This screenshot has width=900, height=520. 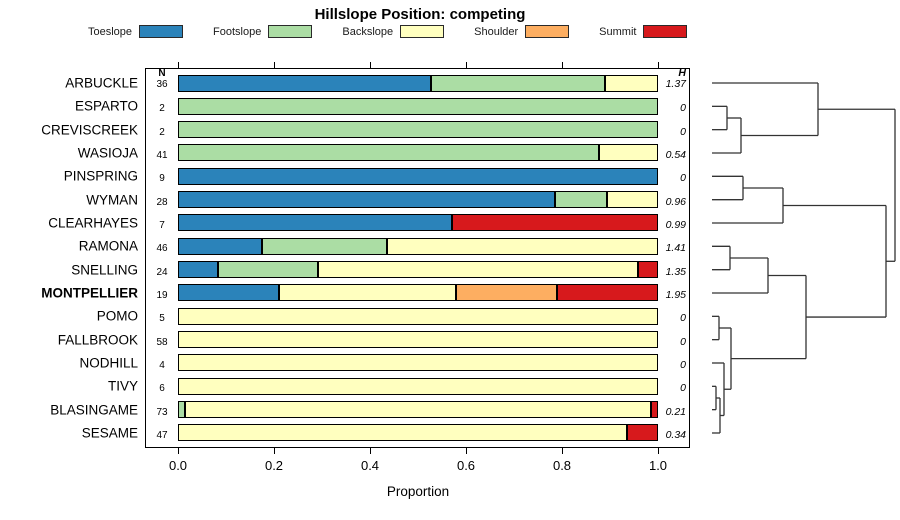 What do you see at coordinates (109, 433) in the screenshot?
I see `row-label-sesame: SESAME` at bounding box center [109, 433].